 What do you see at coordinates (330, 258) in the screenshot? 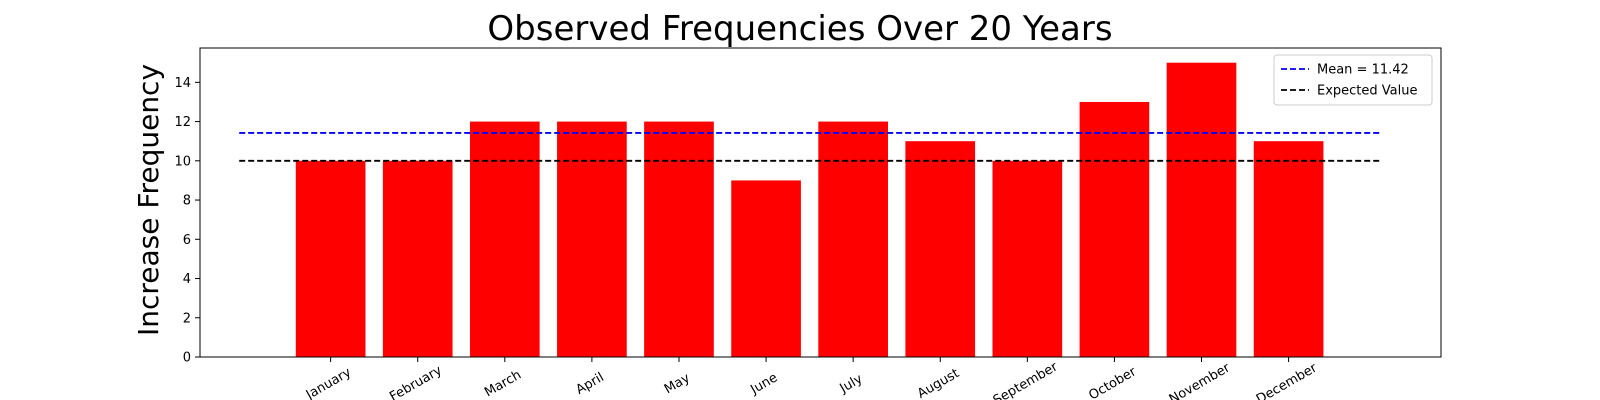
I see `bar-january` at bounding box center [330, 258].